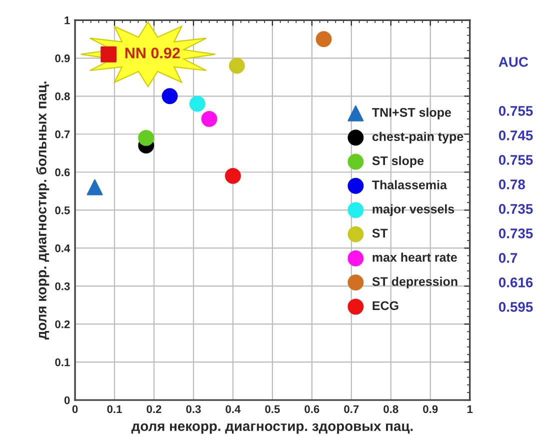  I want to click on x-tick-label: 0.6, so click(312, 409).